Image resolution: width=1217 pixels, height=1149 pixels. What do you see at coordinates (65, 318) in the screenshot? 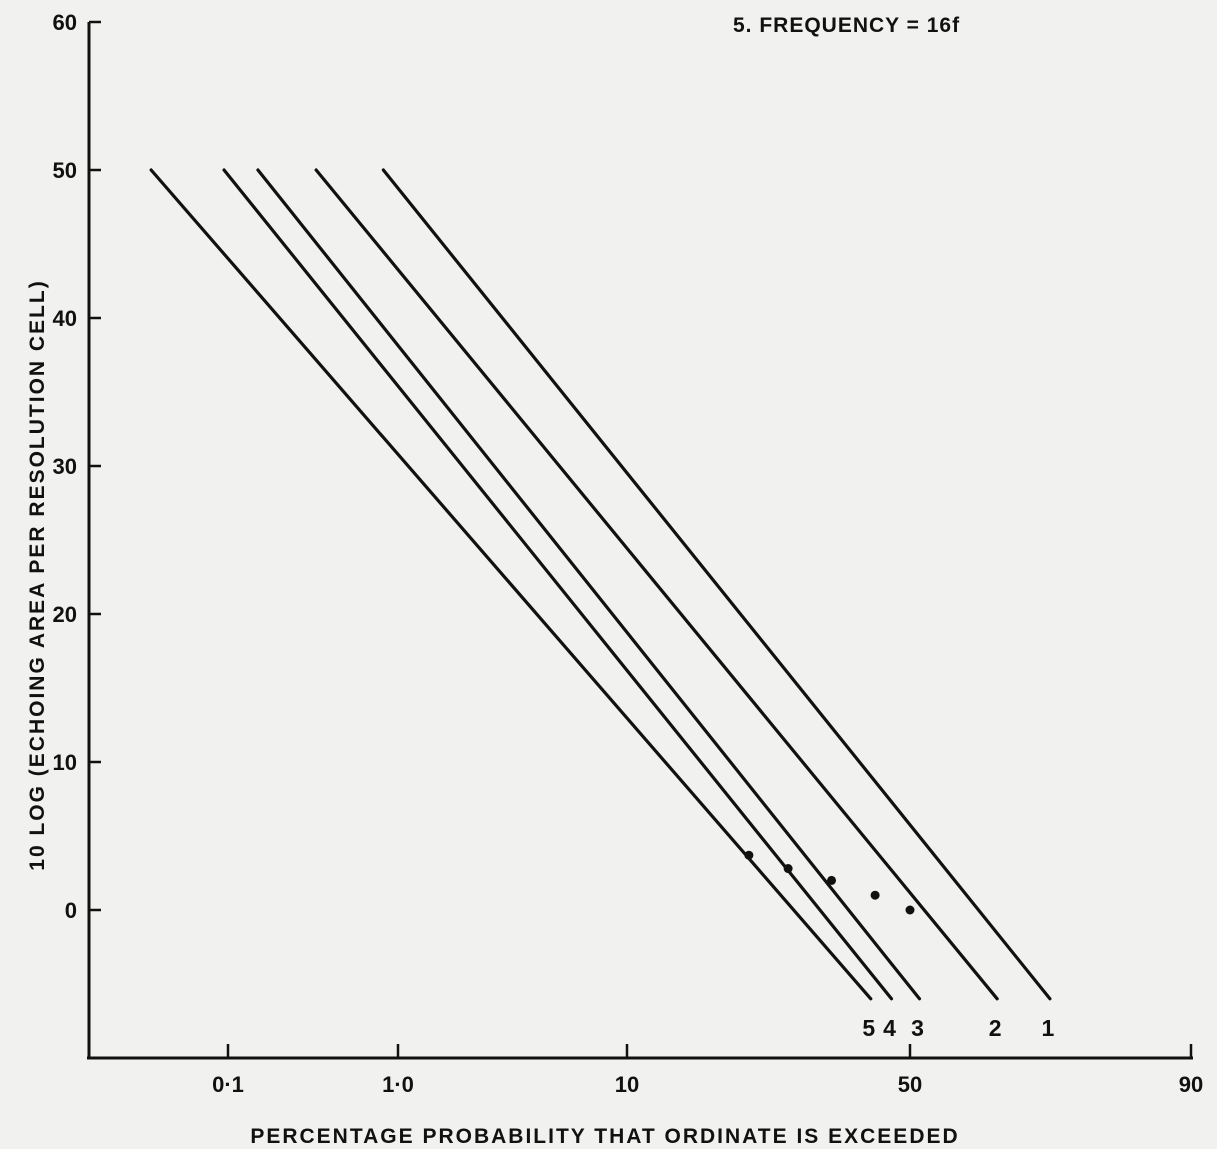
I see `y-tick-label: 40` at bounding box center [65, 318].